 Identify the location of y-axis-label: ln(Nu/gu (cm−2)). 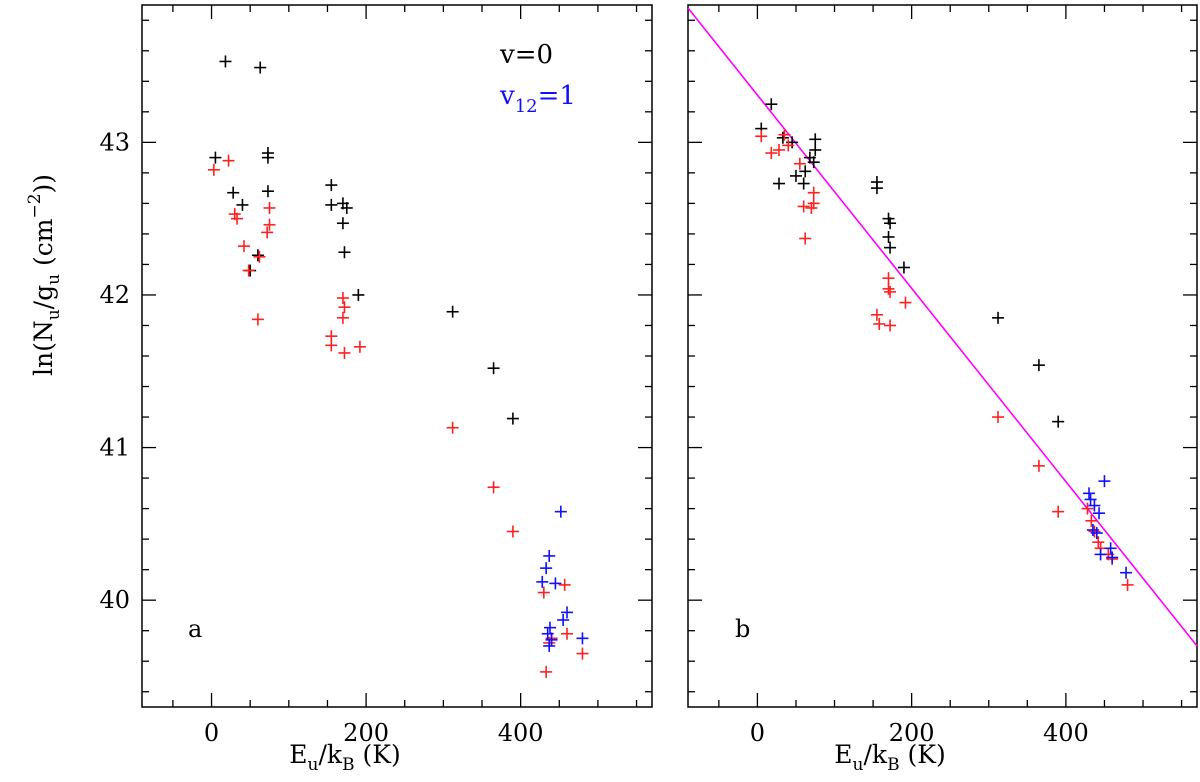
(44, 275).